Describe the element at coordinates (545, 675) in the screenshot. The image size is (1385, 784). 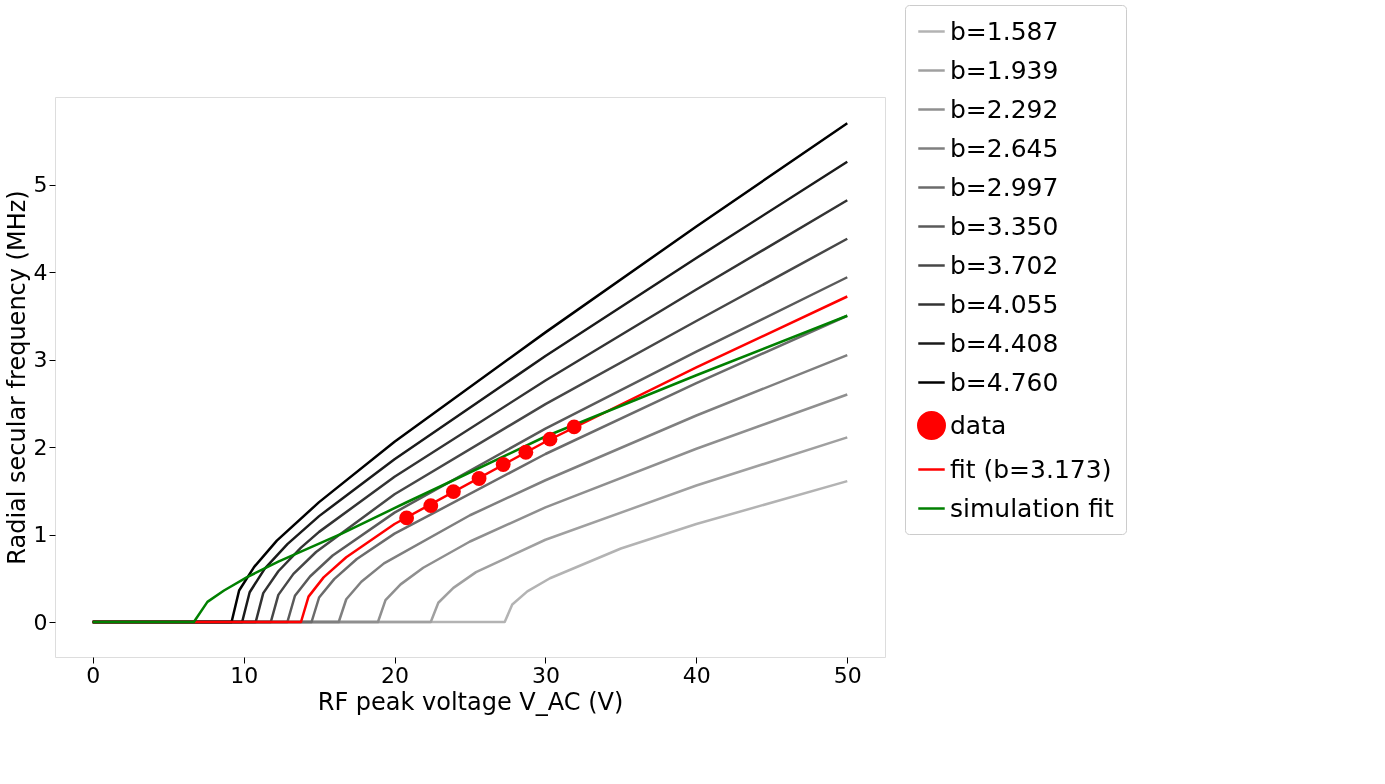
I see `x-tick-label: 30` at that location.